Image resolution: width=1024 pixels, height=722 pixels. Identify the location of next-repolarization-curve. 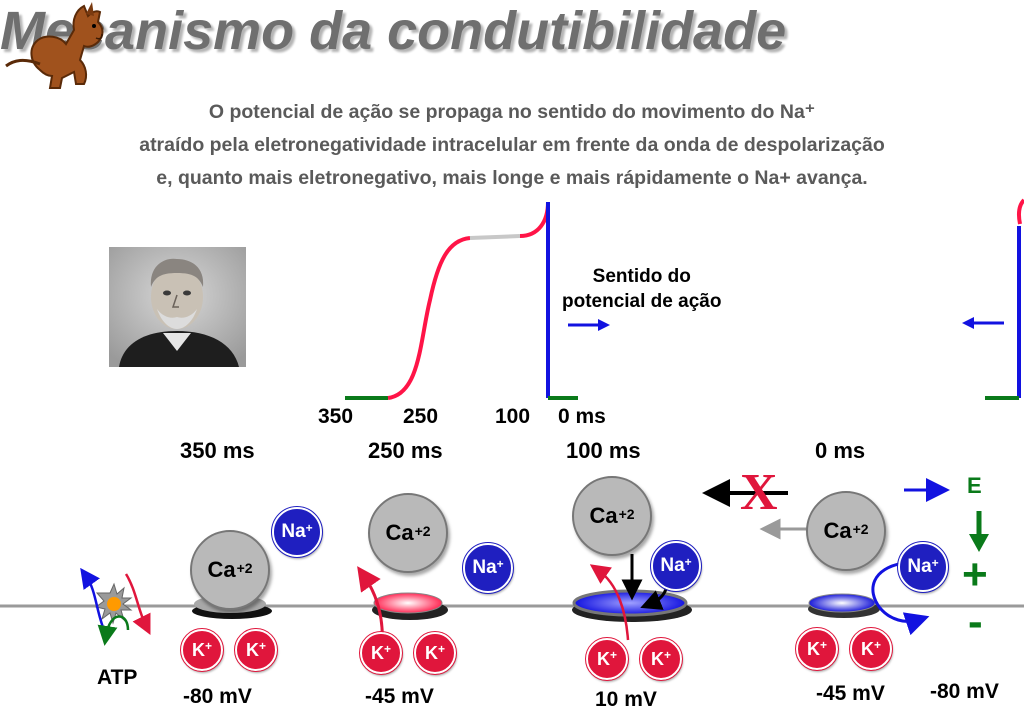
(1020, 211).